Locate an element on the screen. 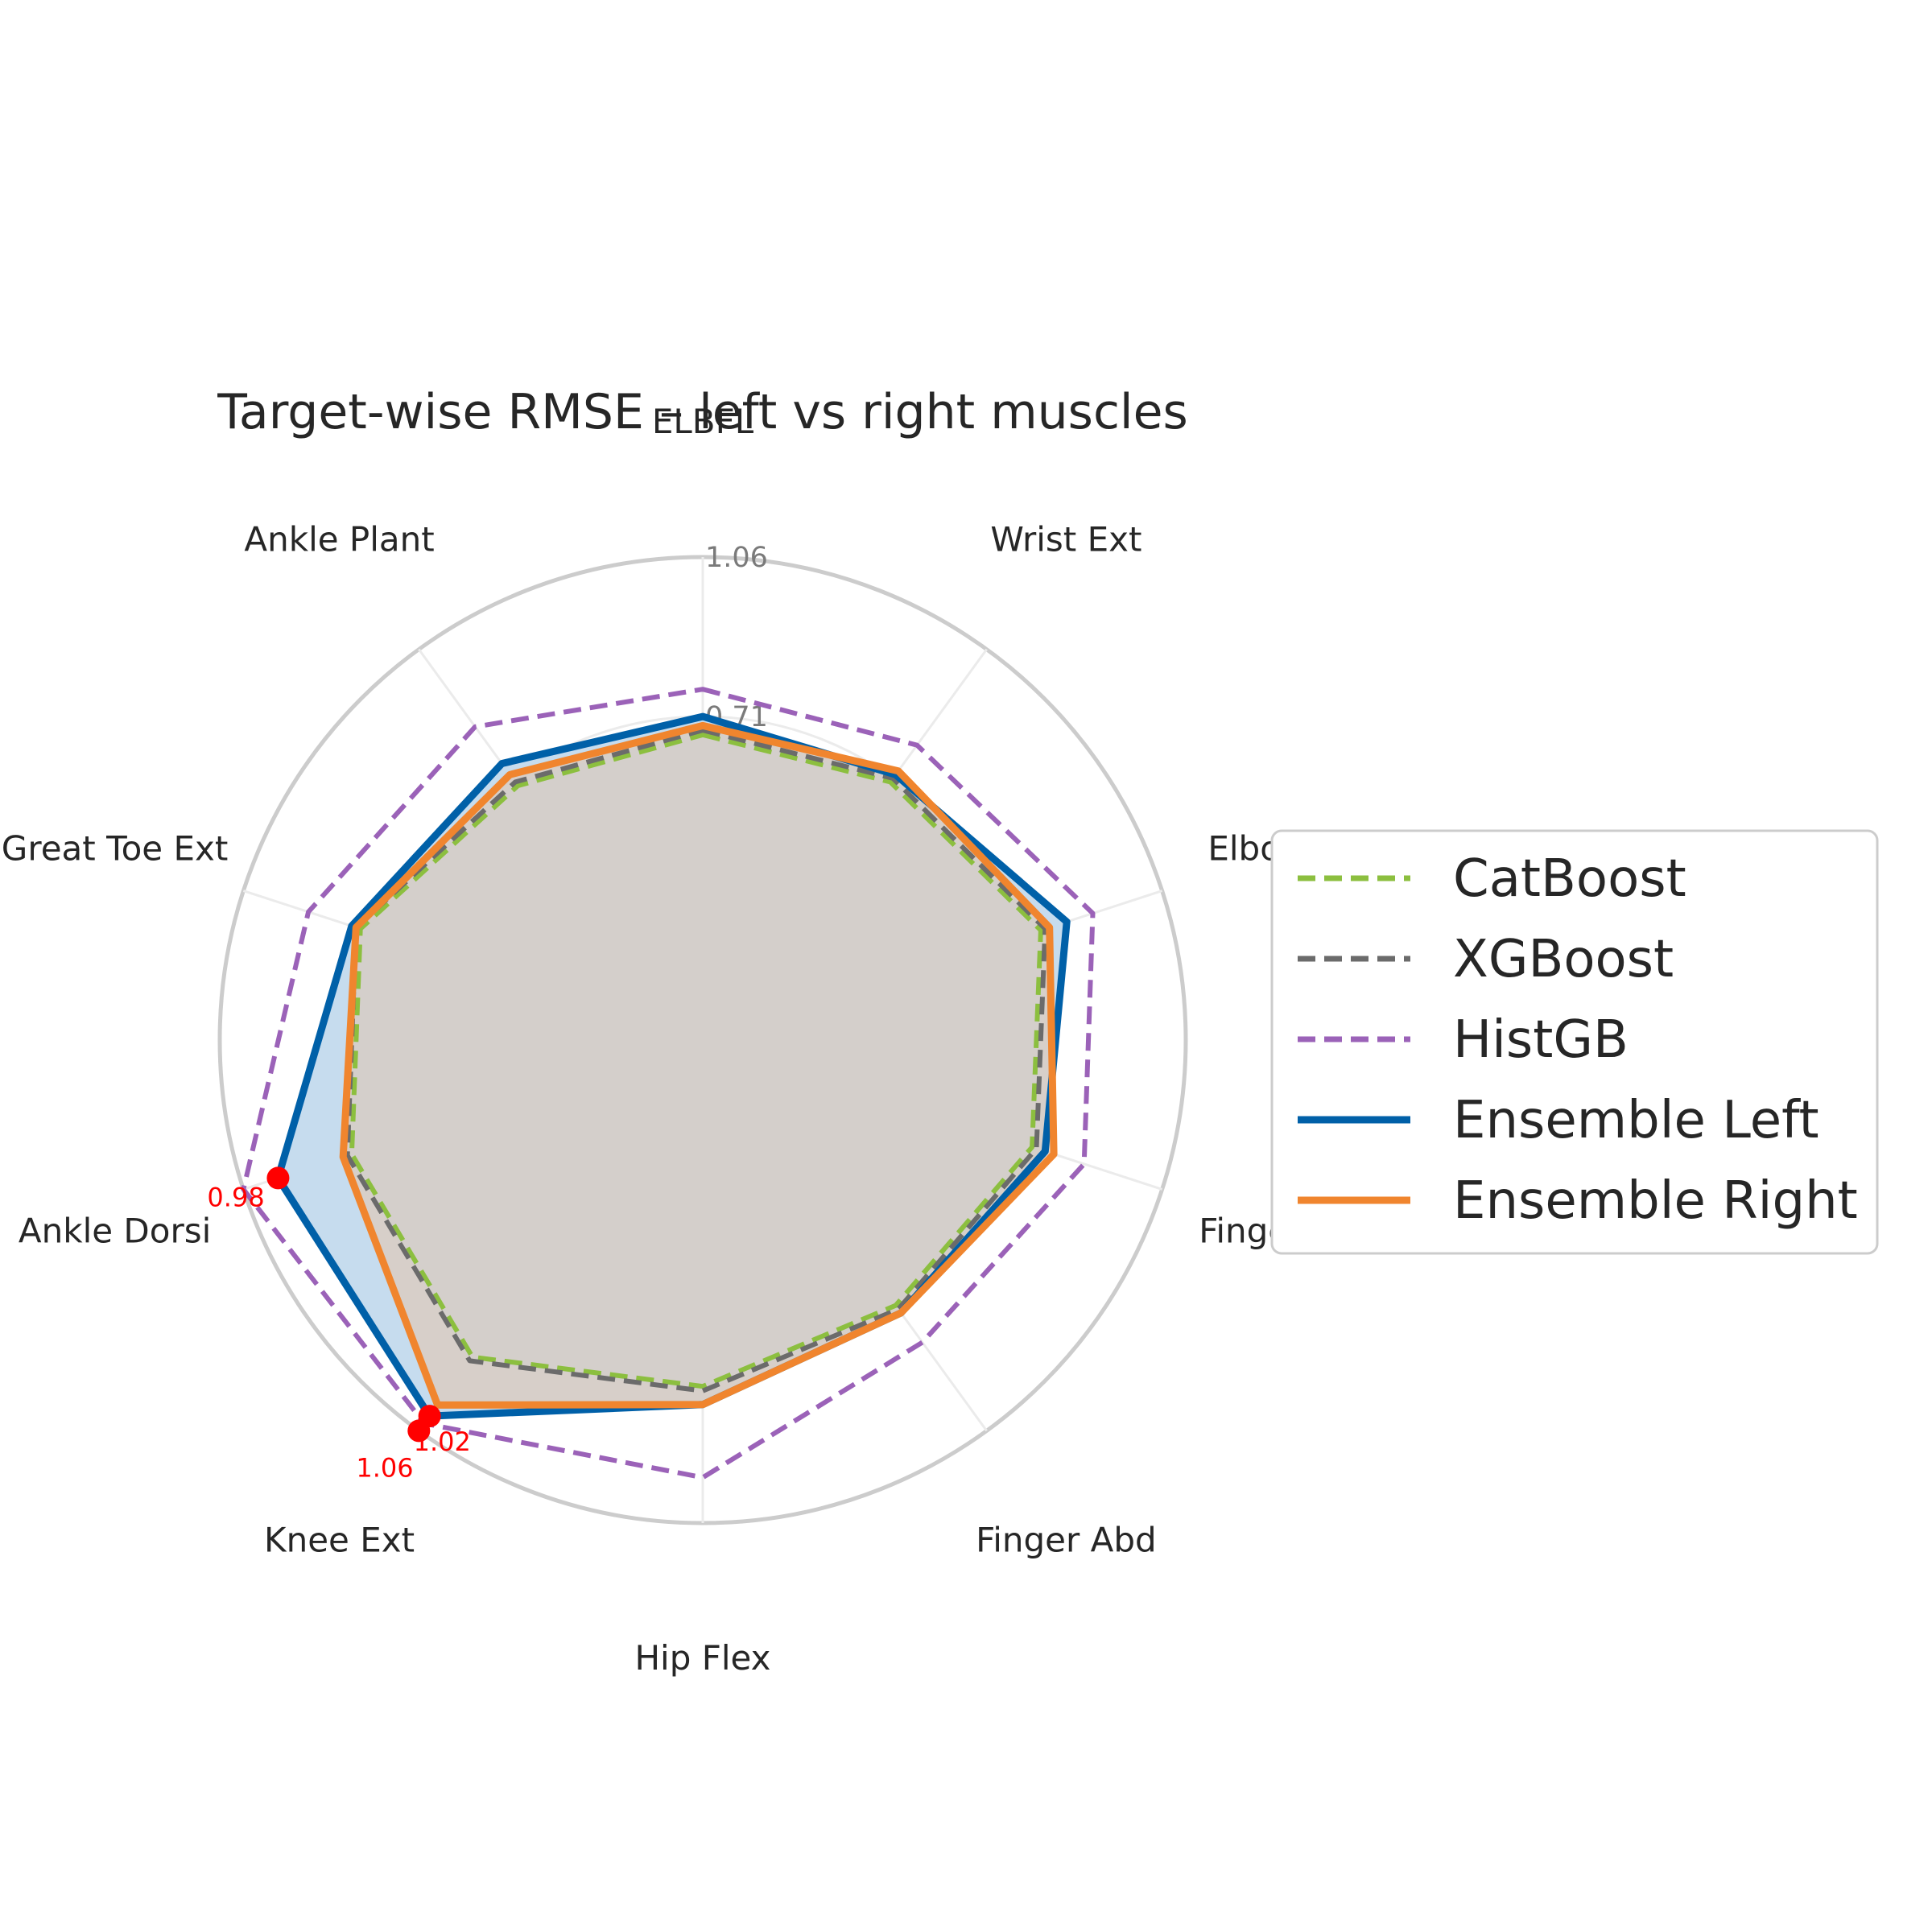 The width and height of the screenshot is (1932, 1932). radial-tick-label: 1.06 is located at coordinates (736, 558).